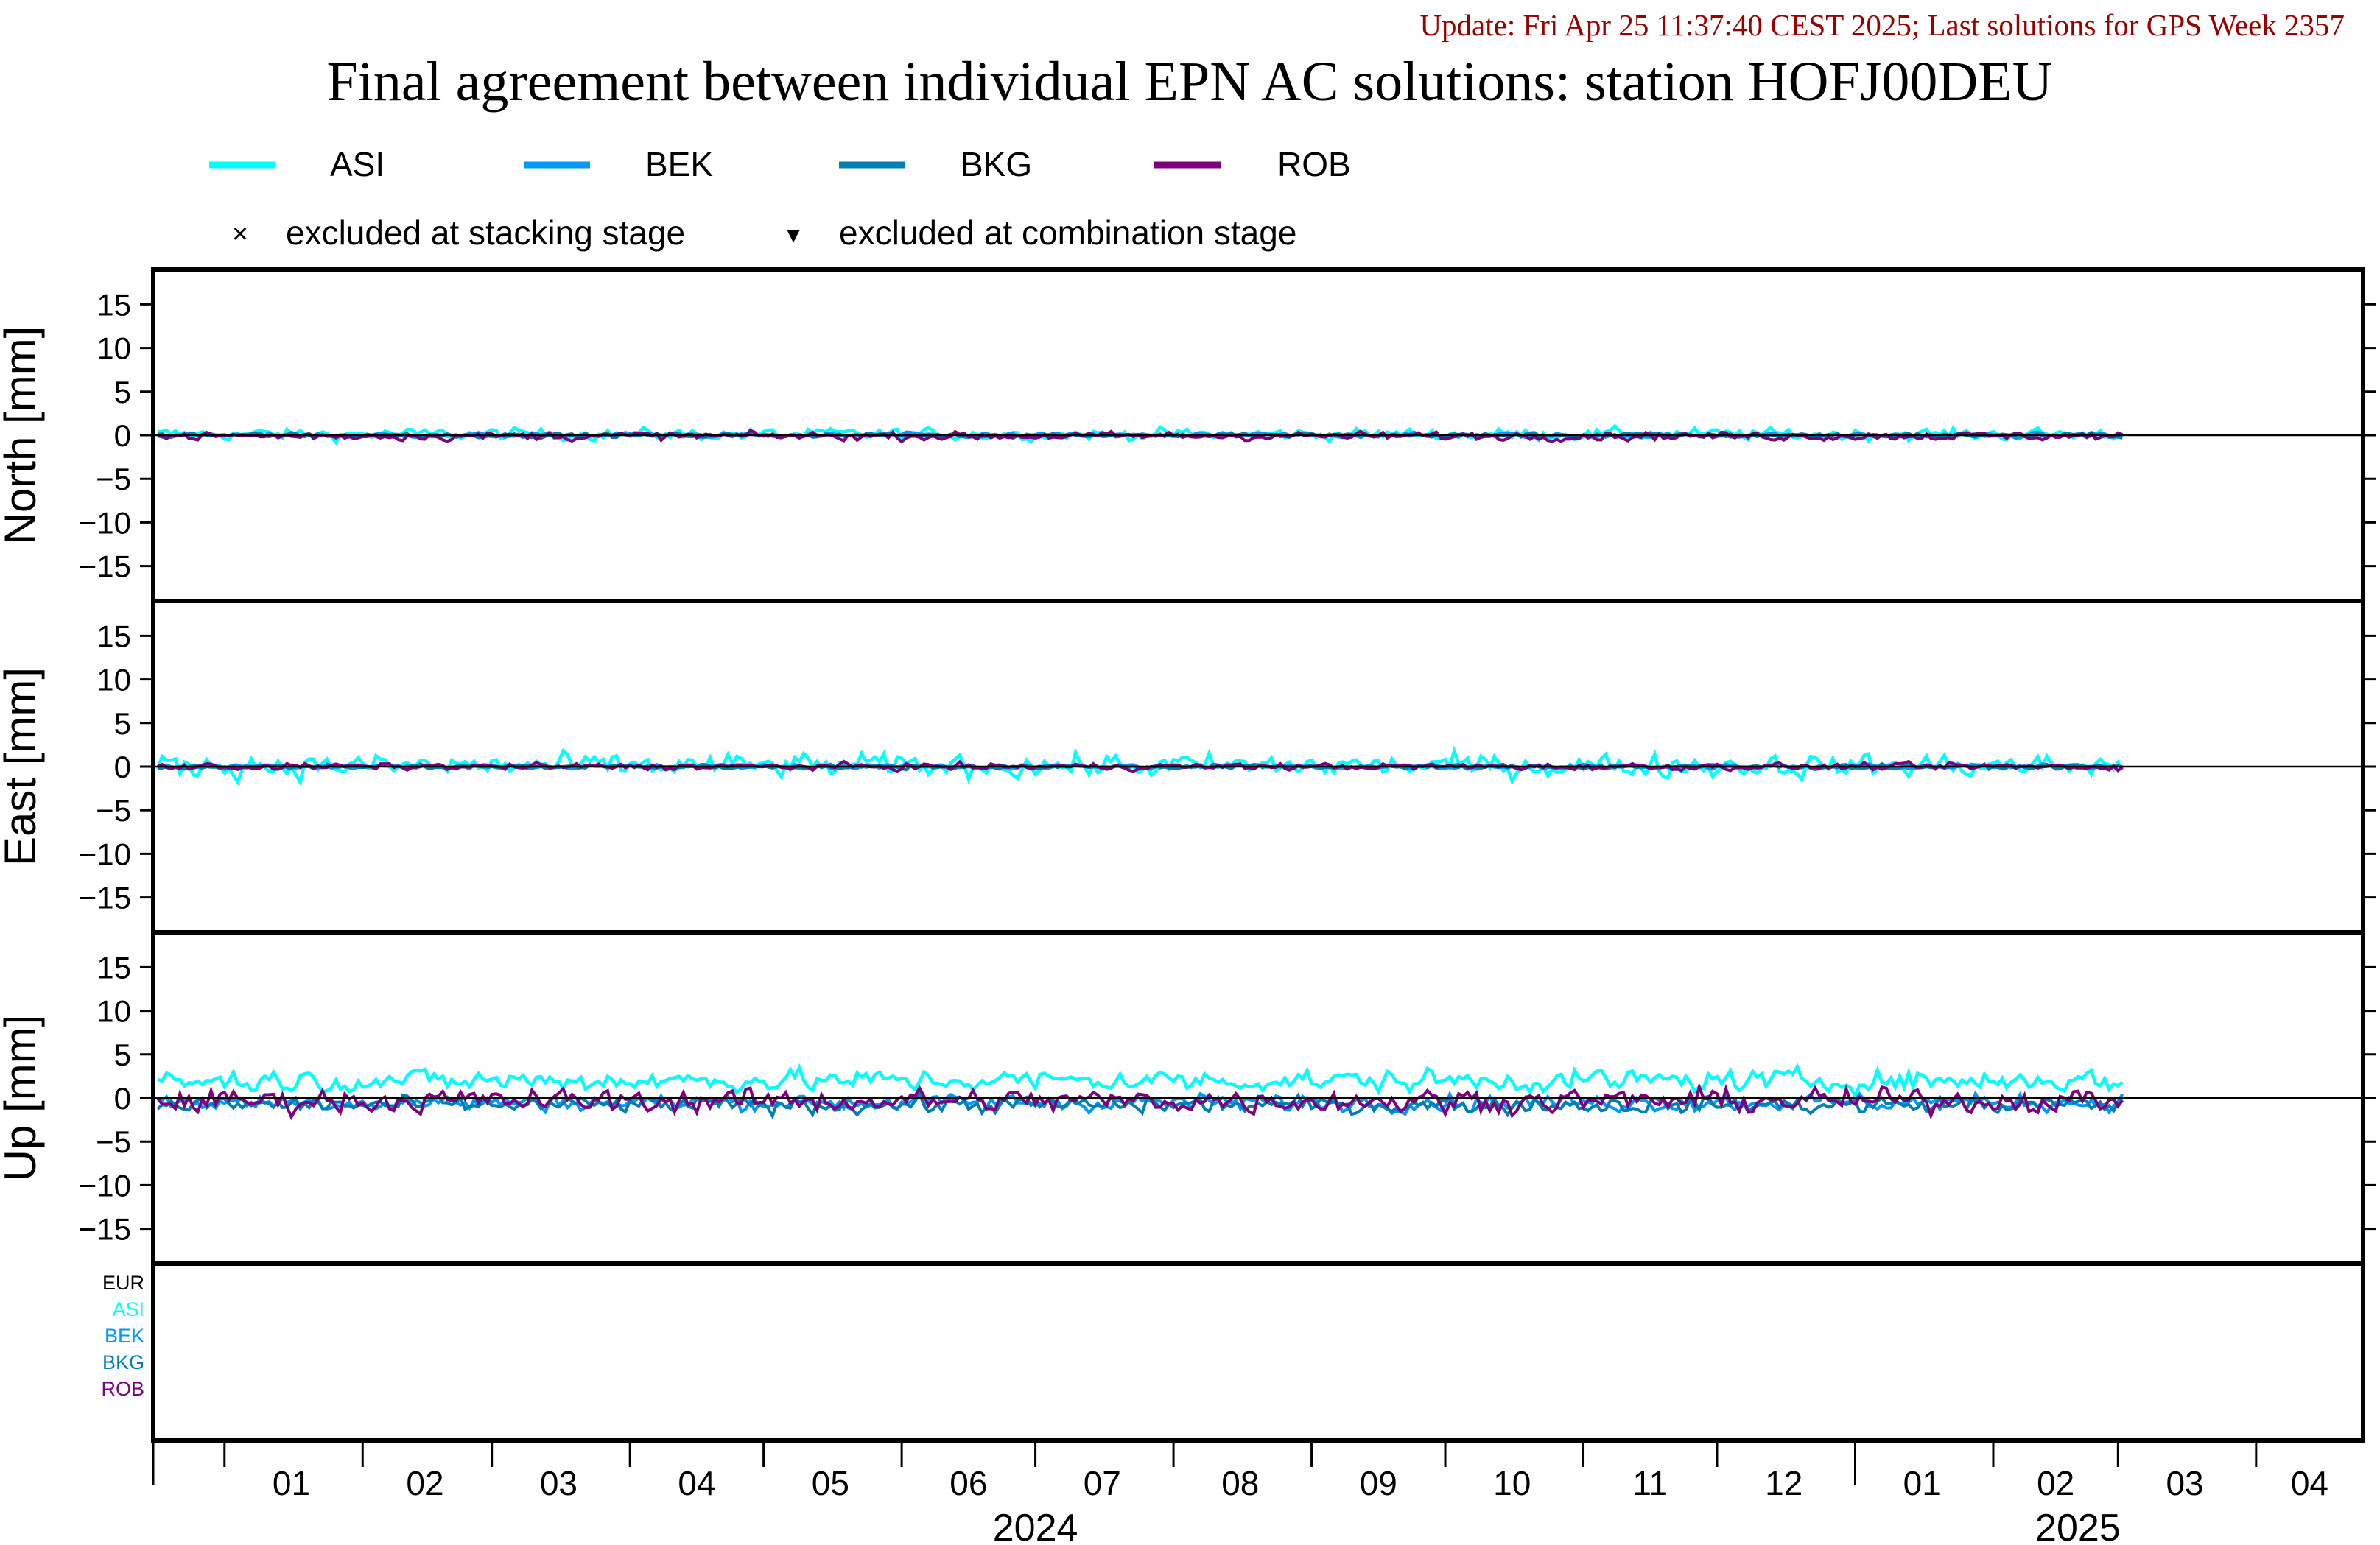 This screenshot has width=2380, height=1545. I want to click on ytick-label-up: −5, so click(113, 1142).